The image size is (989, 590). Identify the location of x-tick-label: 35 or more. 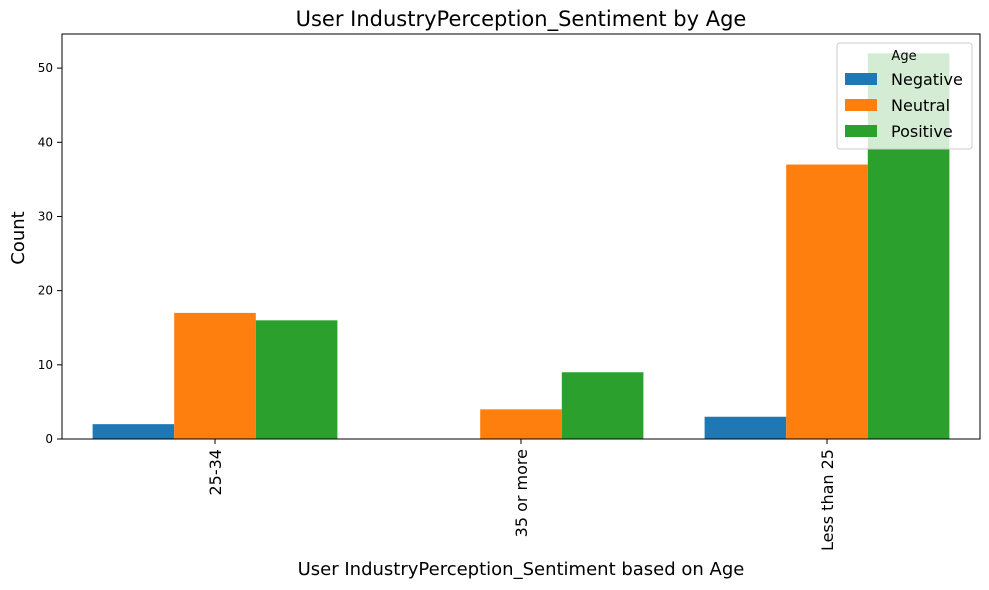
(521, 493).